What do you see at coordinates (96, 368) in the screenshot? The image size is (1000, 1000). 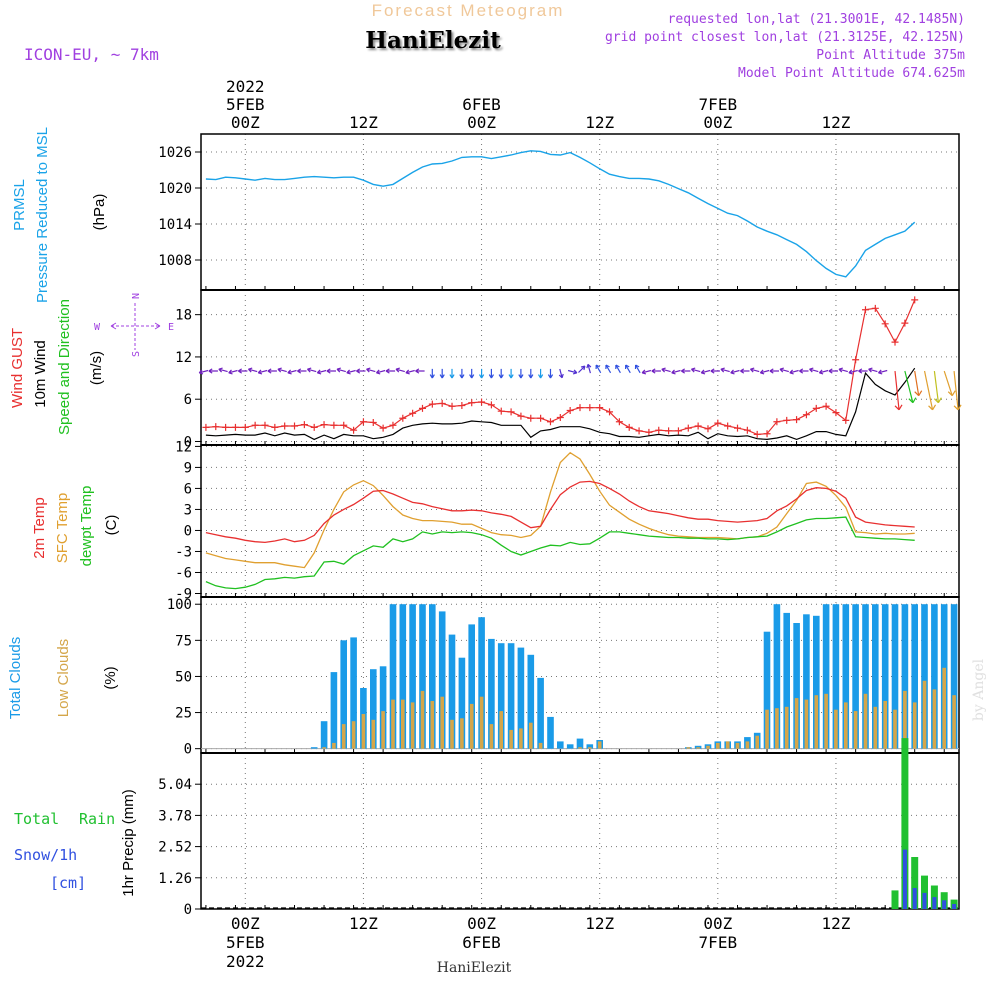 I see `wind-unit: (m/s)` at bounding box center [96, 368].